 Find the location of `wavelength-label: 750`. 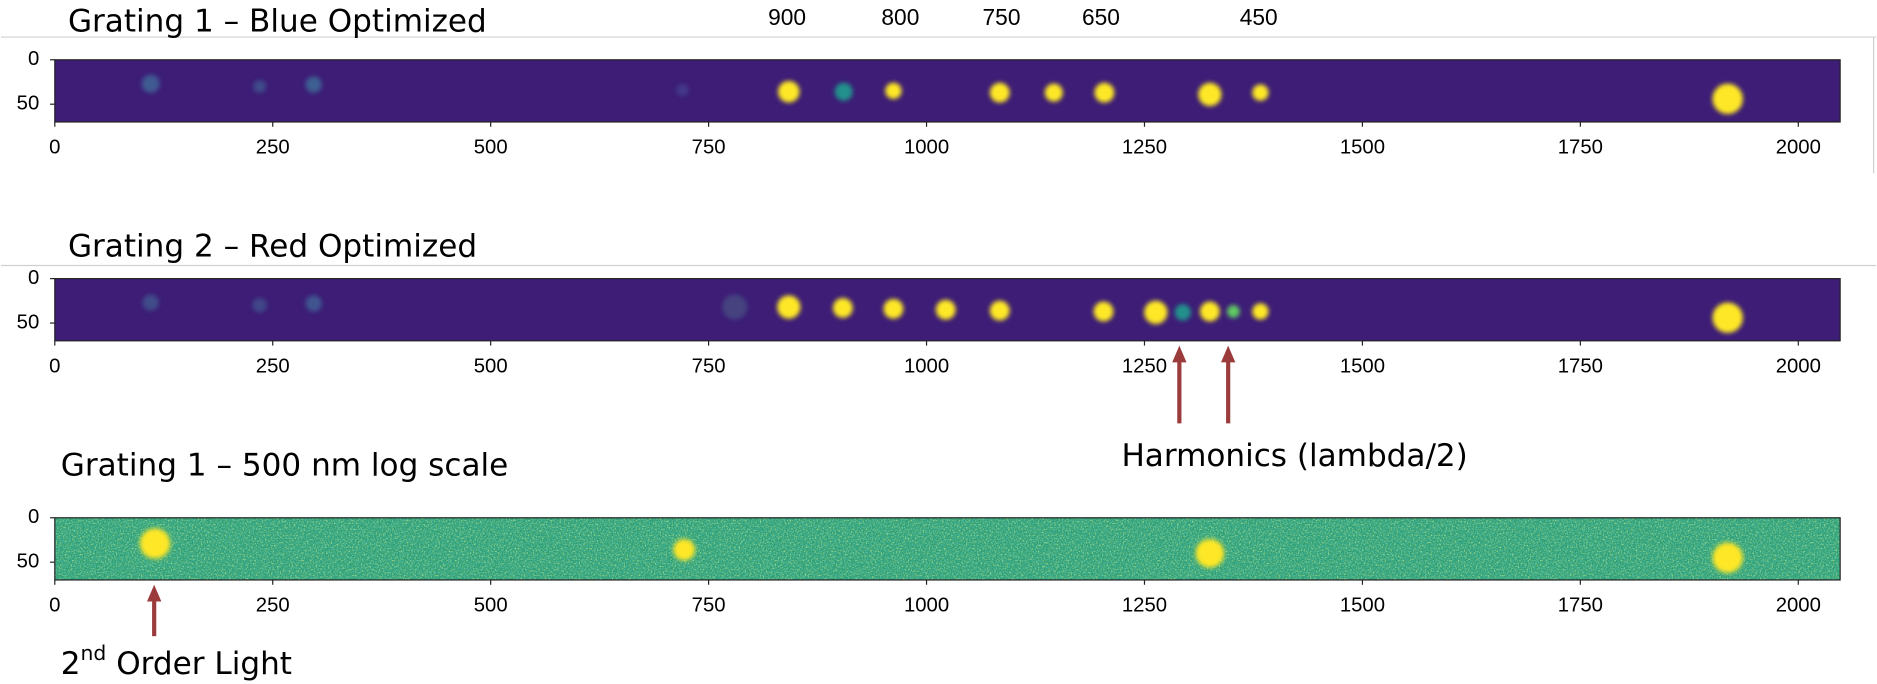

wavelength-label: 750 is located at coordinates (1002, 17).